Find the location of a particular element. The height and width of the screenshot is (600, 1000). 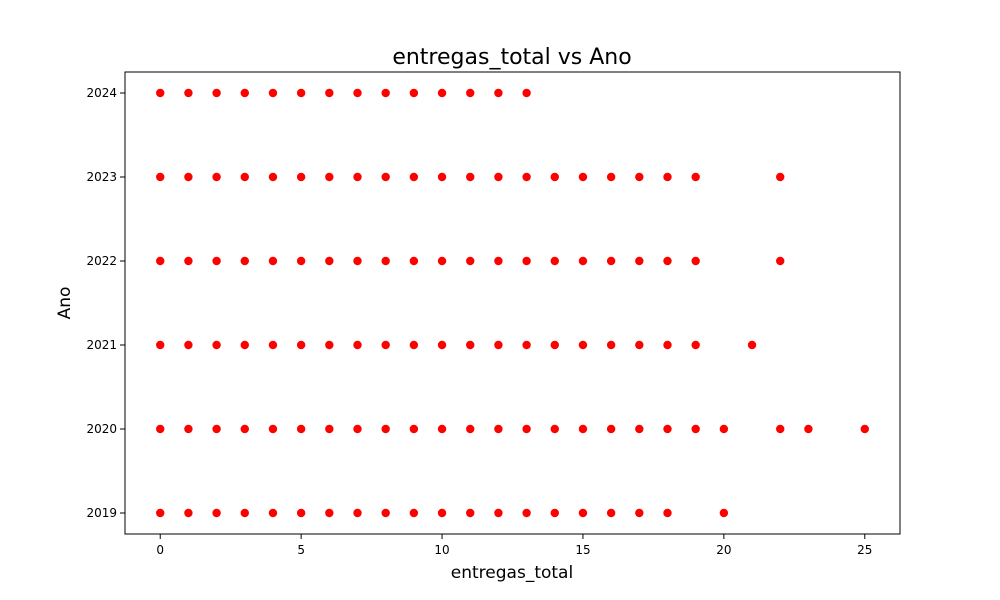

x-tick-label: 20 is located at coordinates (723, 550).